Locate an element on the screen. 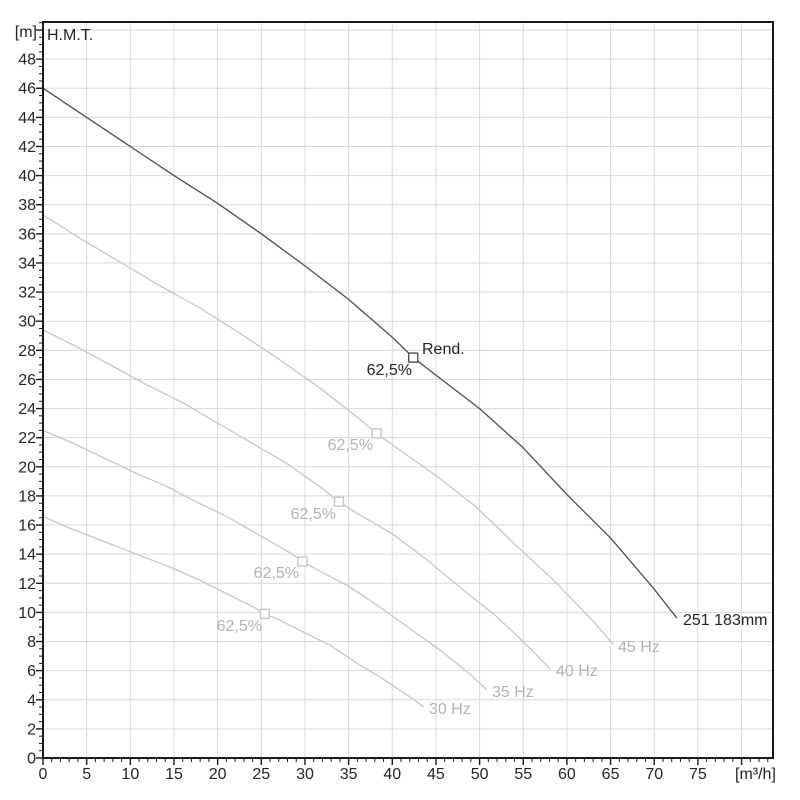 The height and width of the screenshot is (800, 800). y-tick-label: 10 is located at coordinates (27, 613).